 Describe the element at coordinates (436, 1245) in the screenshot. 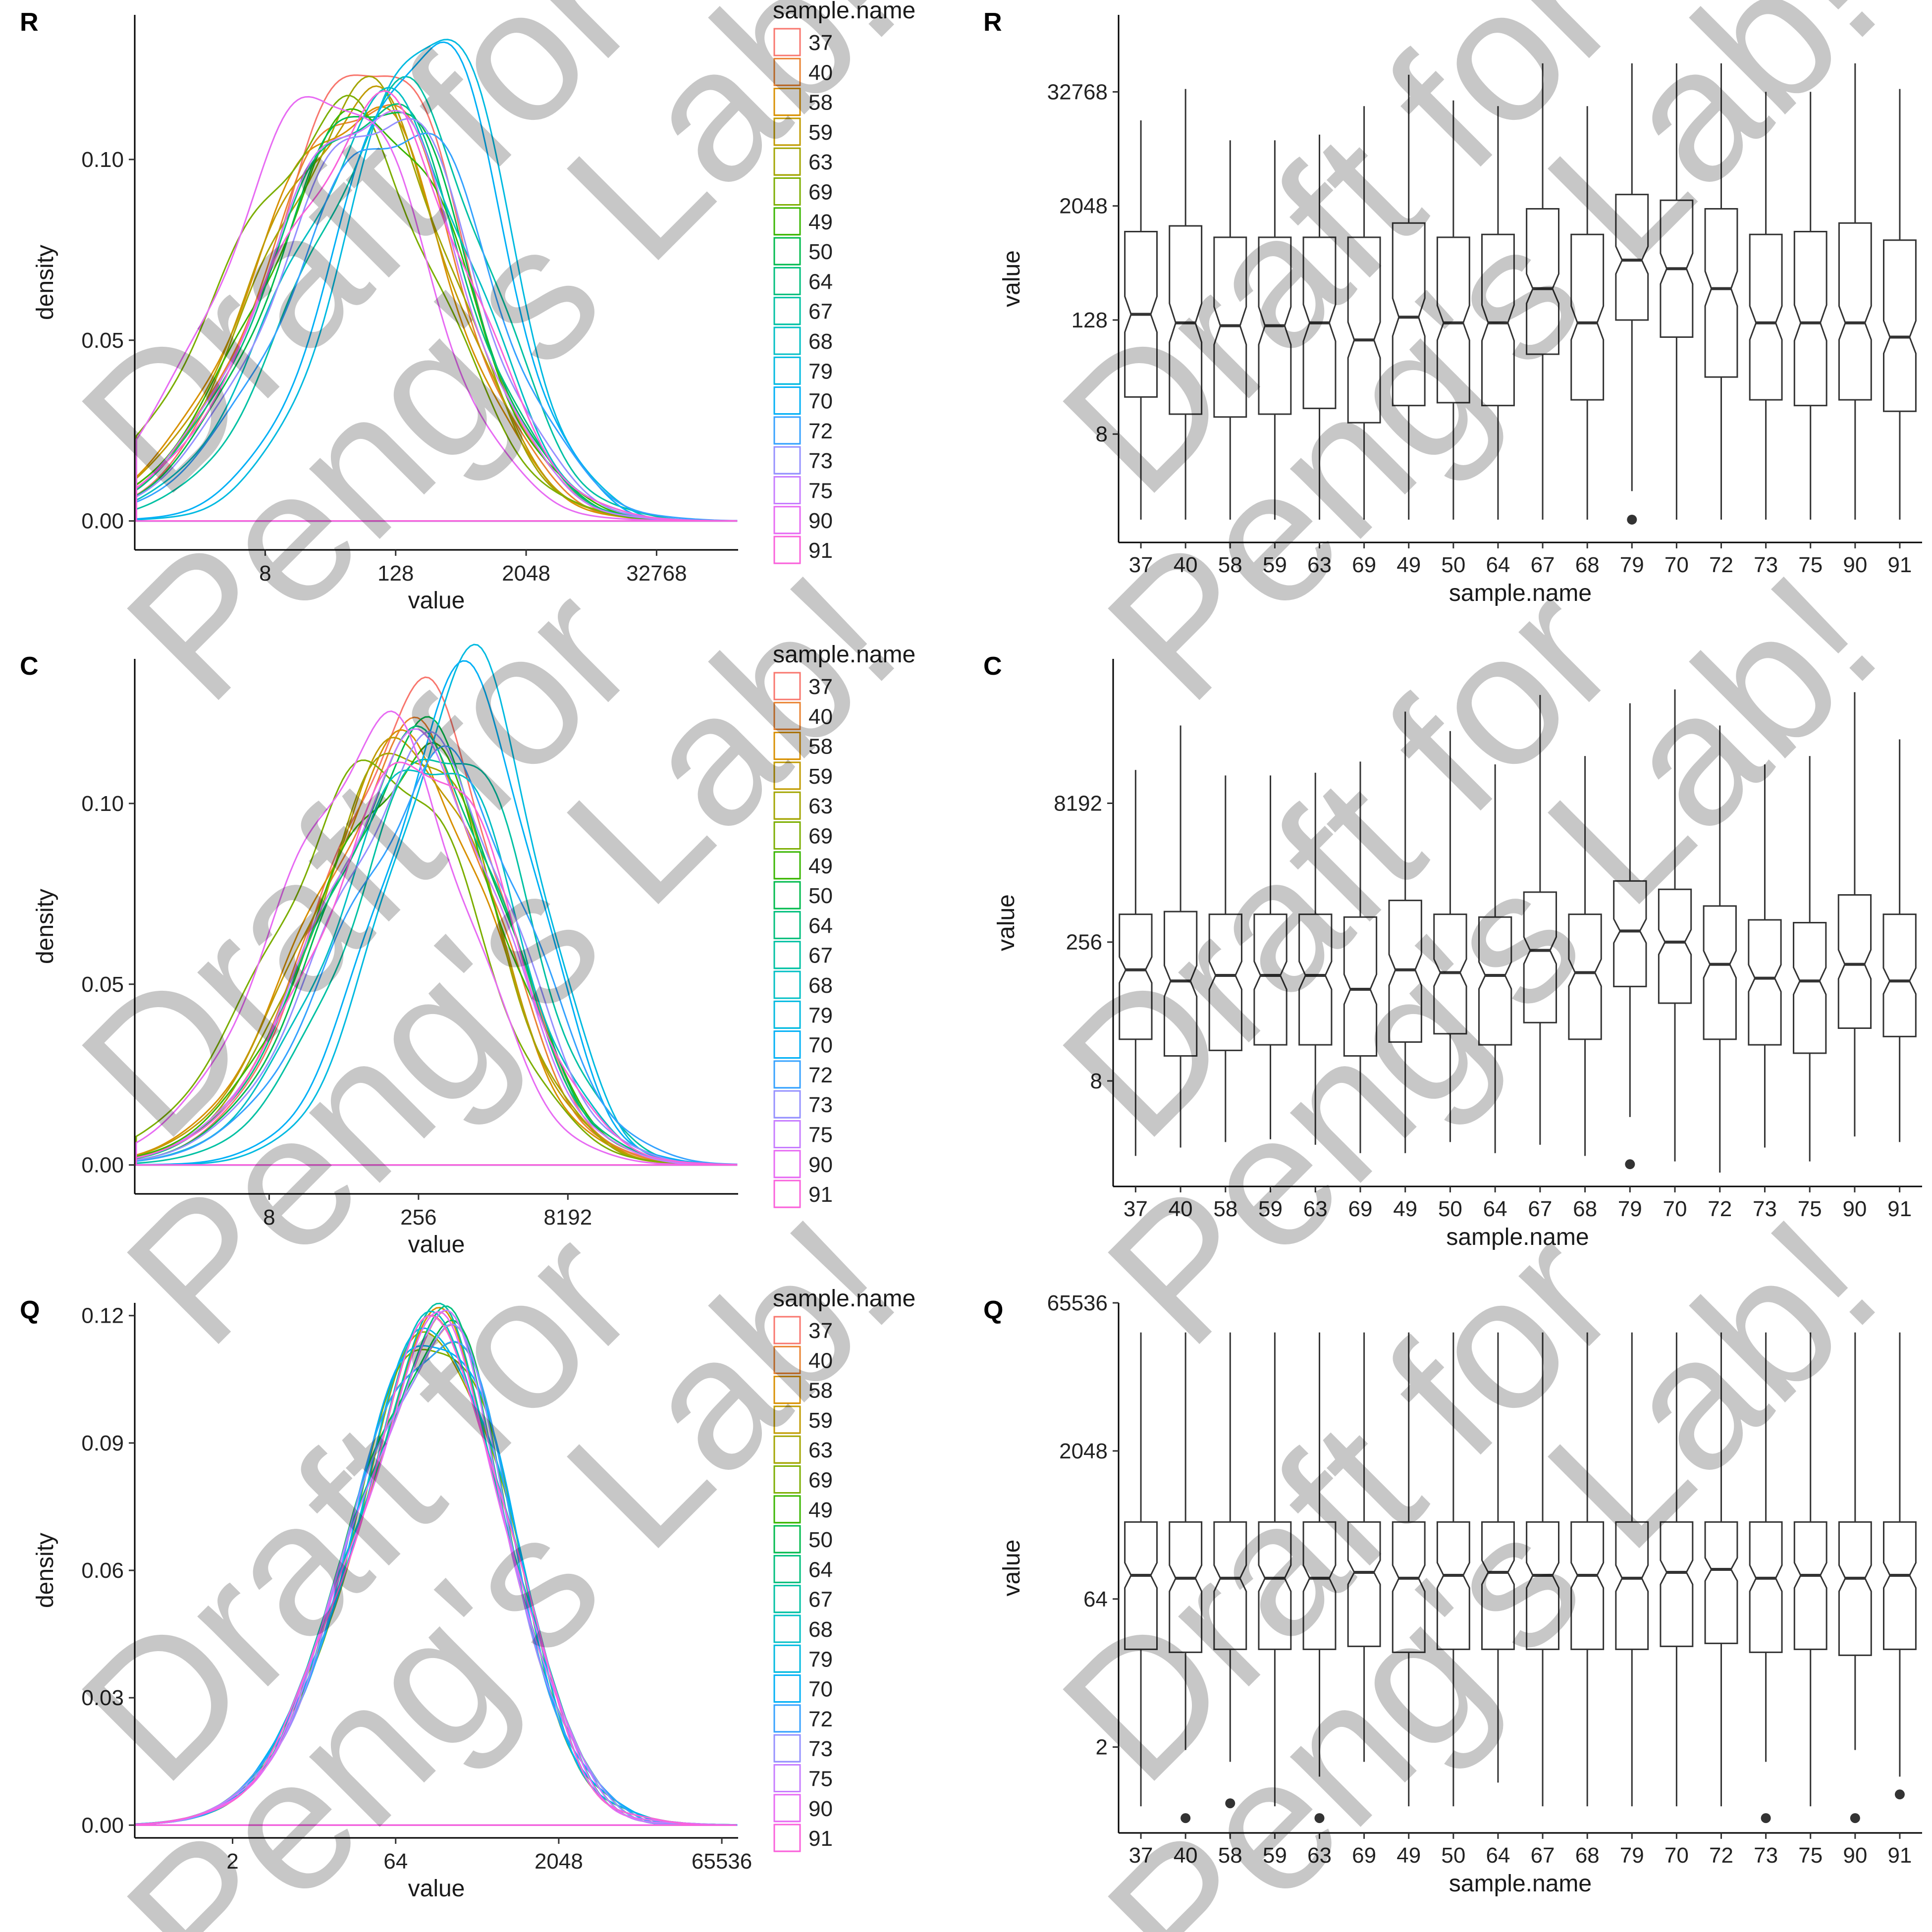

I see `x-axis-title: value` at that location.